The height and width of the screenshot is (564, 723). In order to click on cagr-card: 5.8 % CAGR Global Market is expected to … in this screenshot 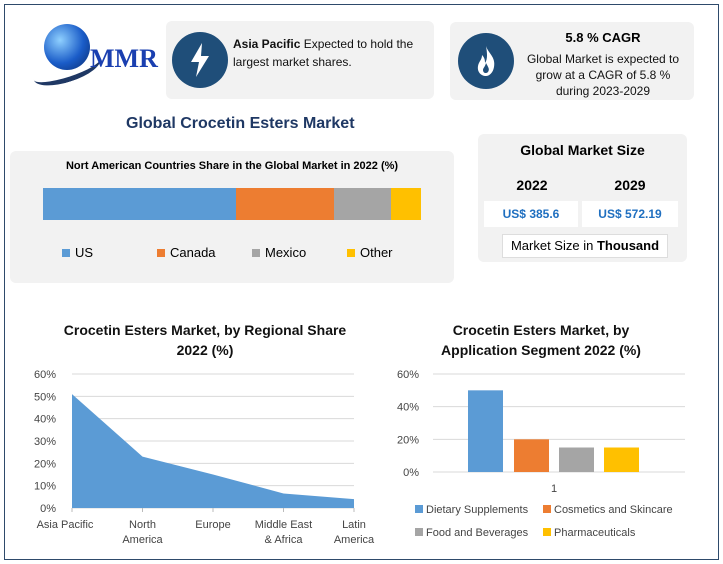, I will do `click(572, 61)`.